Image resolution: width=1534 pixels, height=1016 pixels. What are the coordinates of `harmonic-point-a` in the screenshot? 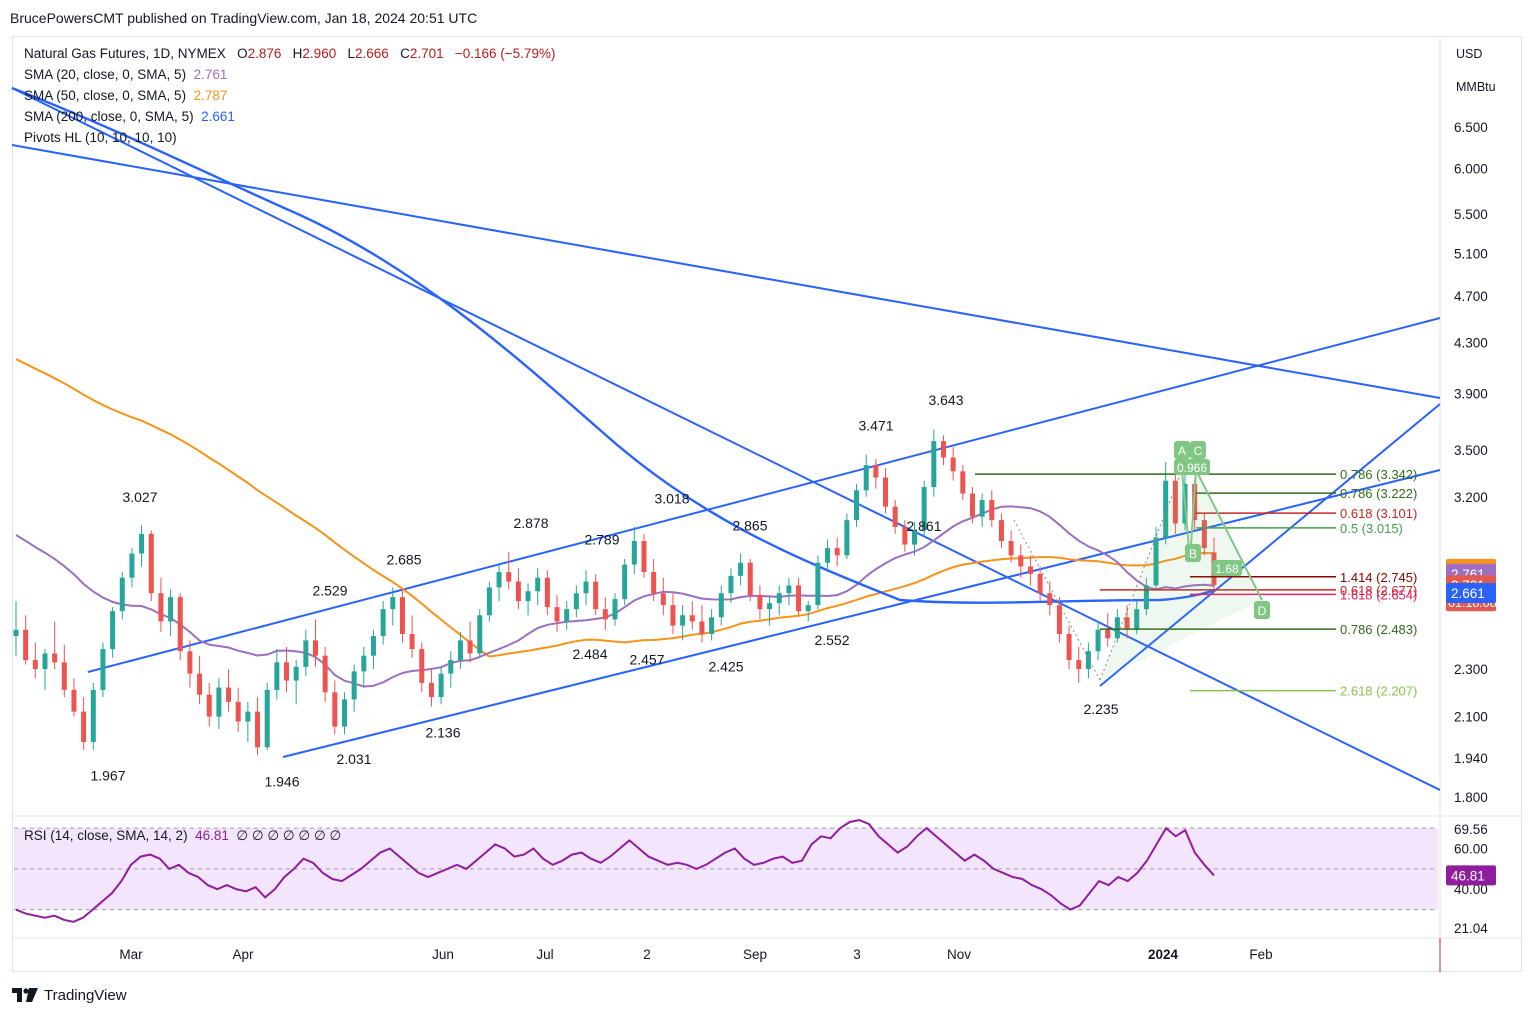 It's located at (1182, 450).